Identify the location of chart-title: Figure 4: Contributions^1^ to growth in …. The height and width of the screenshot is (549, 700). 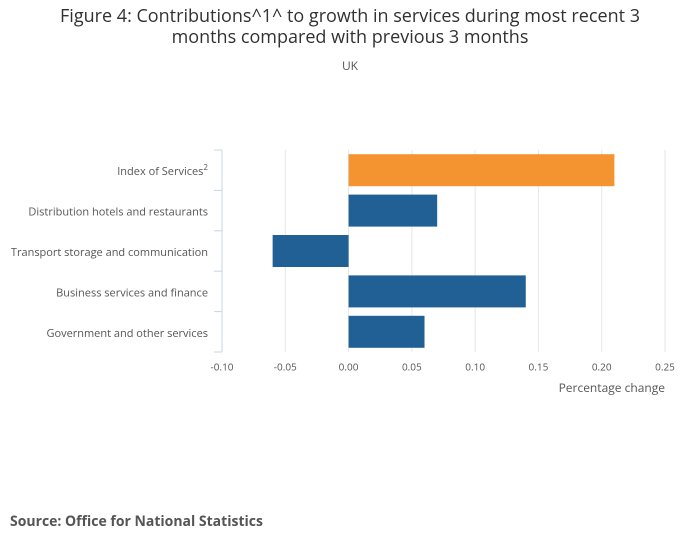
(349, 26).